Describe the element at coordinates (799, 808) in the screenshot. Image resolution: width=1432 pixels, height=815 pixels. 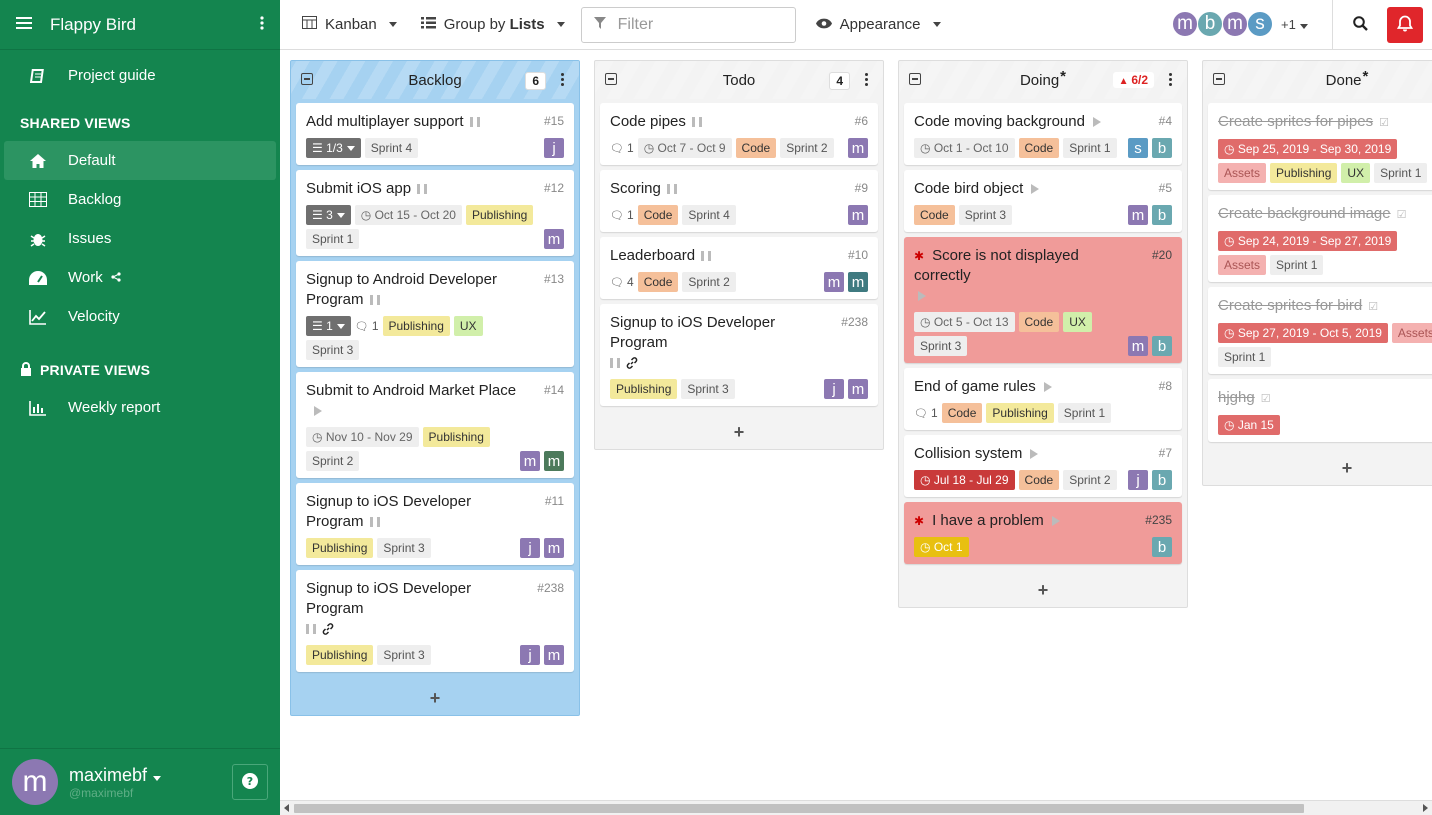
I see `scrollbar-thumb` at that location.